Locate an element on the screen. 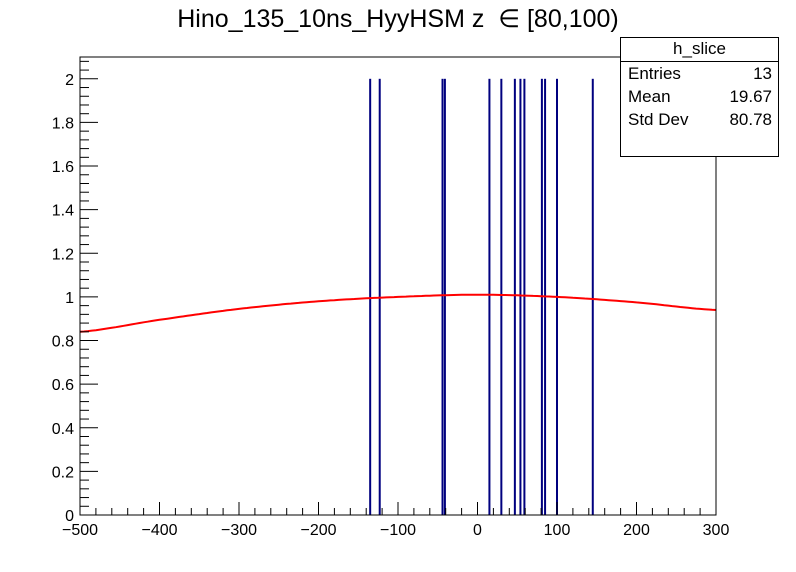  stats-mean-label: Mean is located at coordinates (649, 96).